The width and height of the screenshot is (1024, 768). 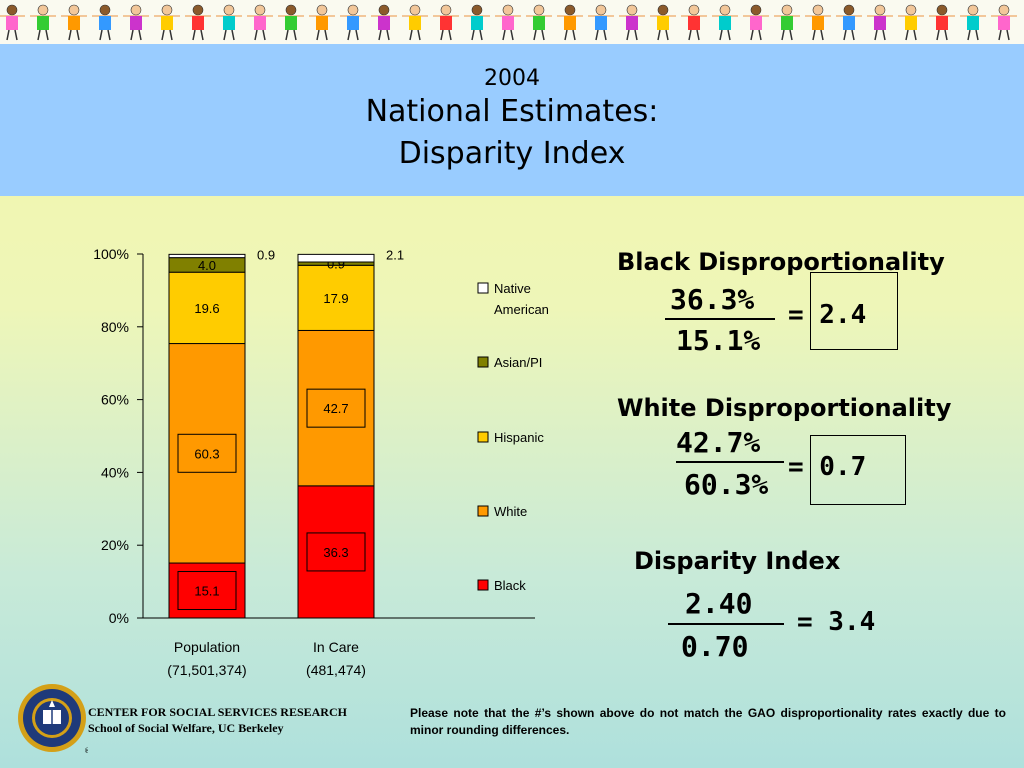 What do you see at coordinates (111, 254) in the screenshot?
I see `y-tick-label: 100%` at bounding box center [111, 254].